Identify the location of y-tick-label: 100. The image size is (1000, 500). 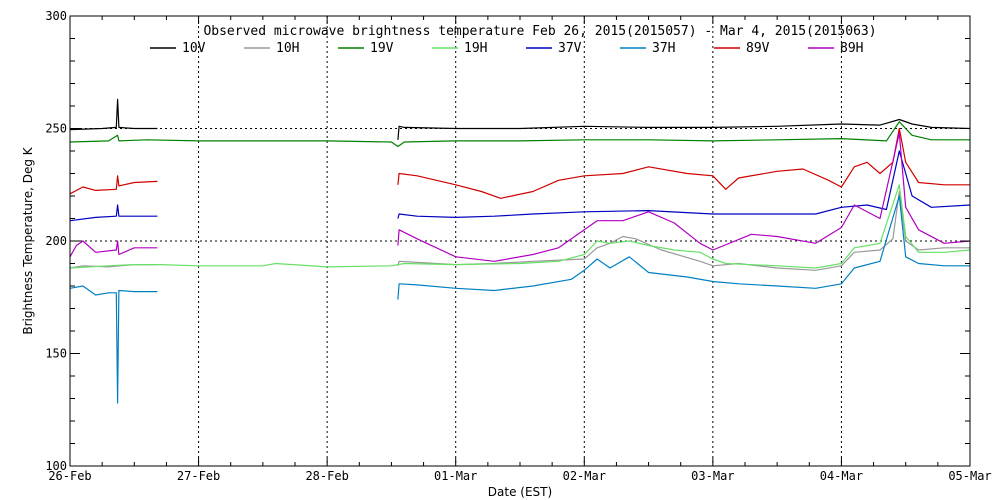
(56, 466).